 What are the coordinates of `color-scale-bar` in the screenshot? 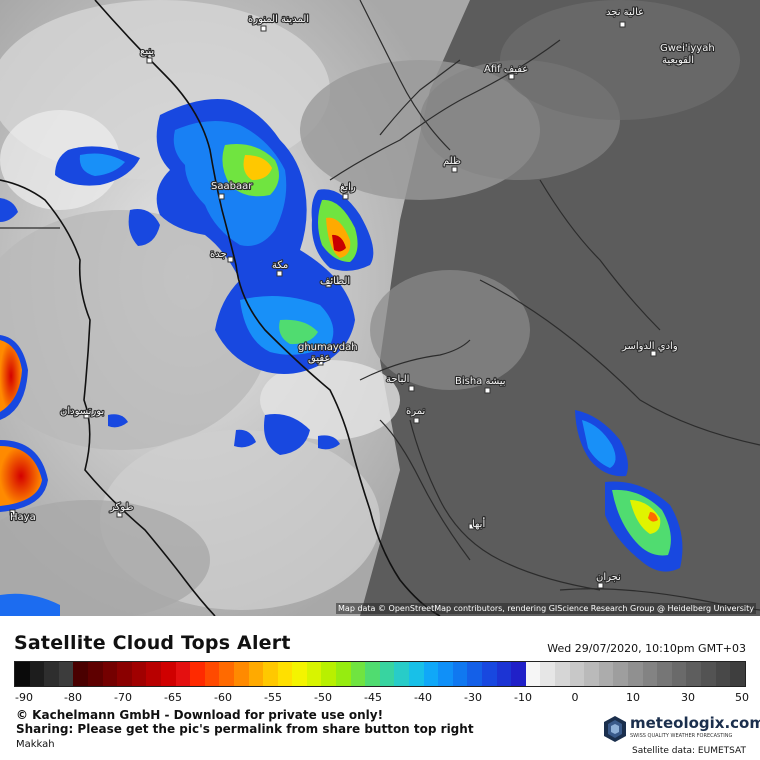 It's located at (380, 674).